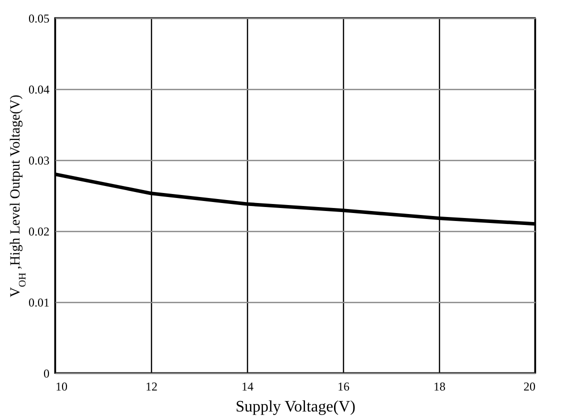  I want to click on y-tick-label: 0.05, so click(39, 19).